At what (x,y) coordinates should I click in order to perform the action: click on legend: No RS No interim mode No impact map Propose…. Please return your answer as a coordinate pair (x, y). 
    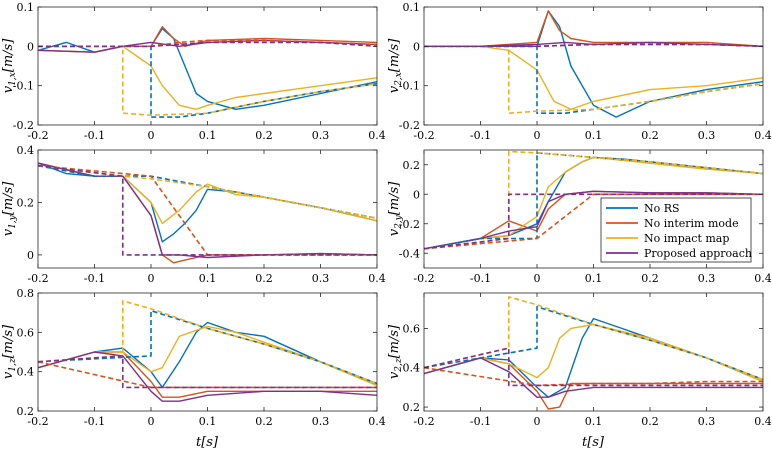
    Looking at the image, I should click on (676, 230).